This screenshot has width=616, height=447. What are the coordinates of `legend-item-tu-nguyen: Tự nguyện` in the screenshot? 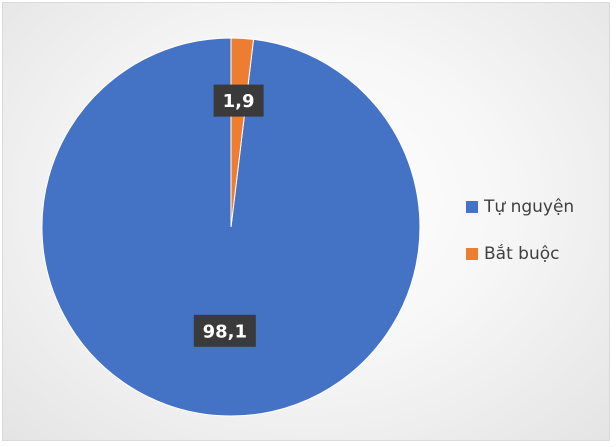 It's located at (520, 207).